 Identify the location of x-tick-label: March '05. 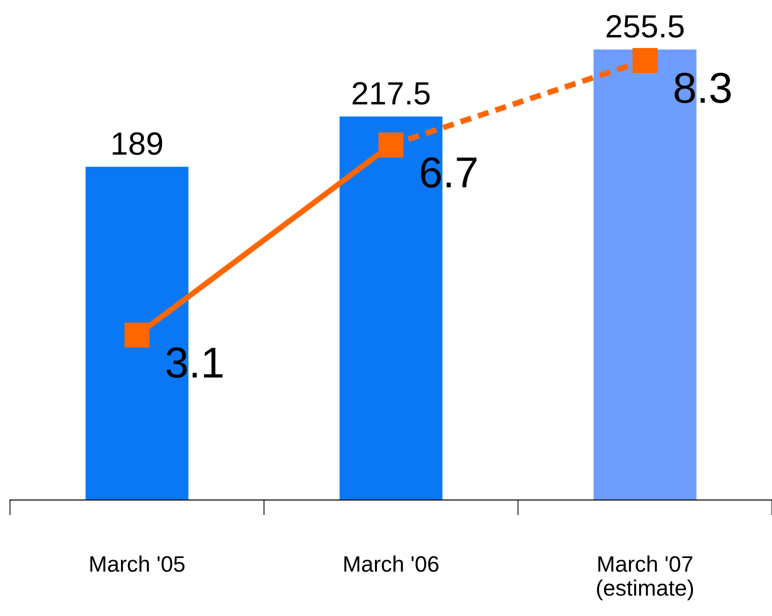
(137, 564).